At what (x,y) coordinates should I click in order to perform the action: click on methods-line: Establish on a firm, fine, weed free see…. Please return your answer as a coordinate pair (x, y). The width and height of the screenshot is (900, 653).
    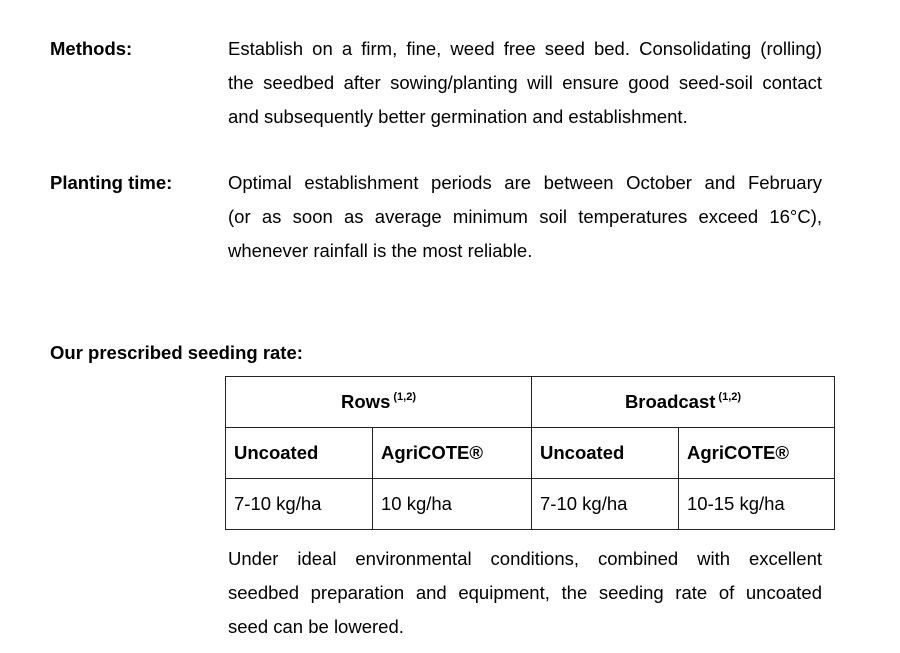
    Looking at the image, I should click on (525, 48).